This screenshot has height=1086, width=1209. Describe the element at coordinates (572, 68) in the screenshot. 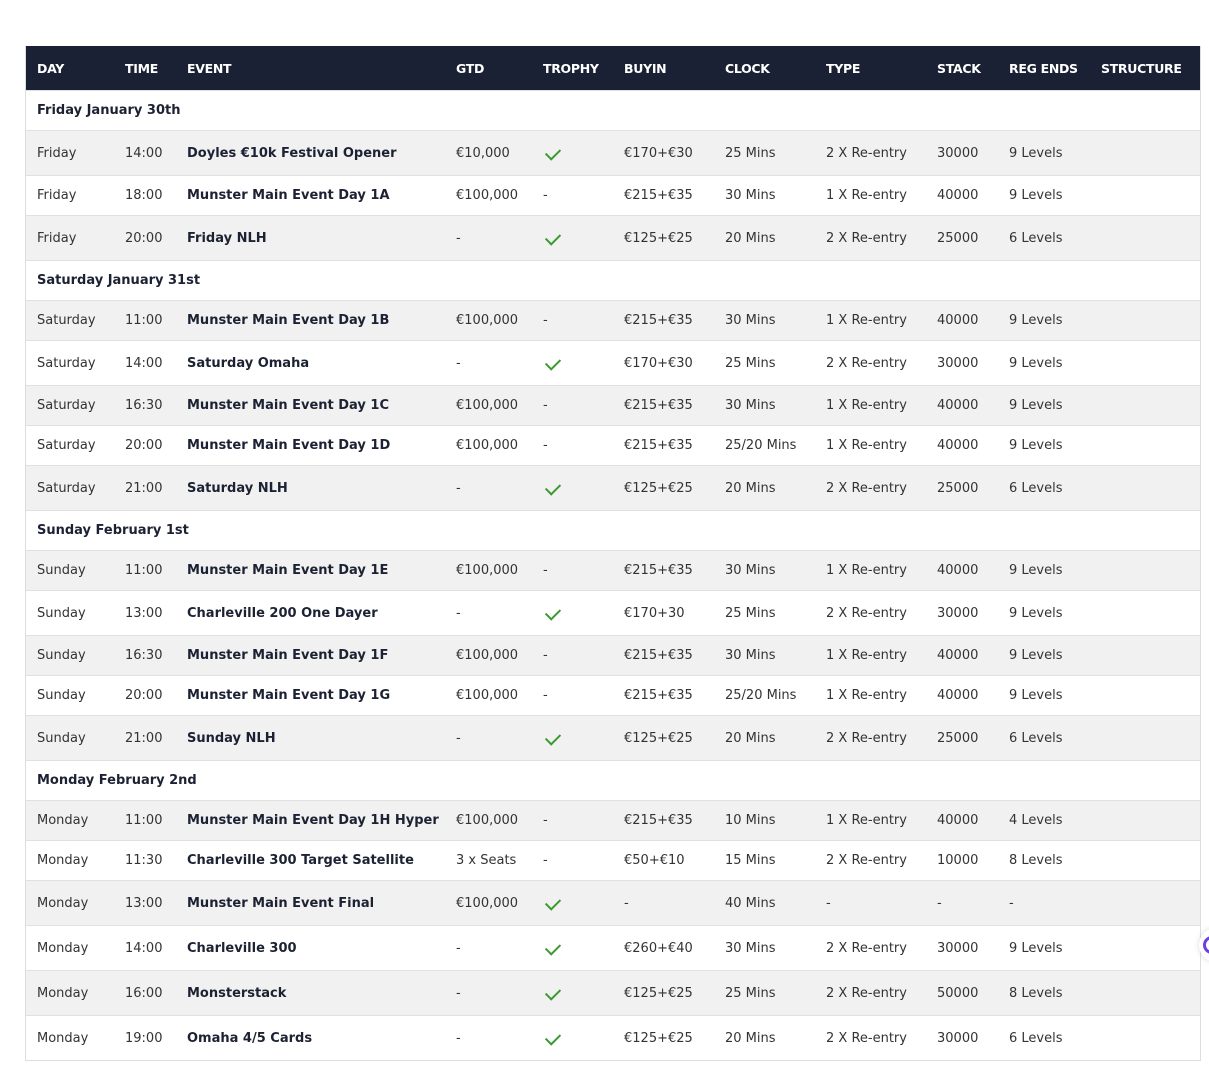

I see `column-header-trophy: TROPHY` at that location.